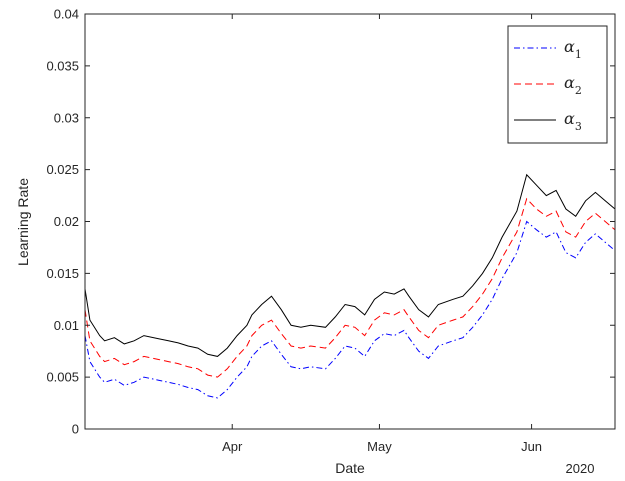 The width and height of the screenshot is (625, 481). What do you see at coordinates (66, 117) in the screenshot?
I see `y-tick-label: 0.03` at bounding box center [66, 117].